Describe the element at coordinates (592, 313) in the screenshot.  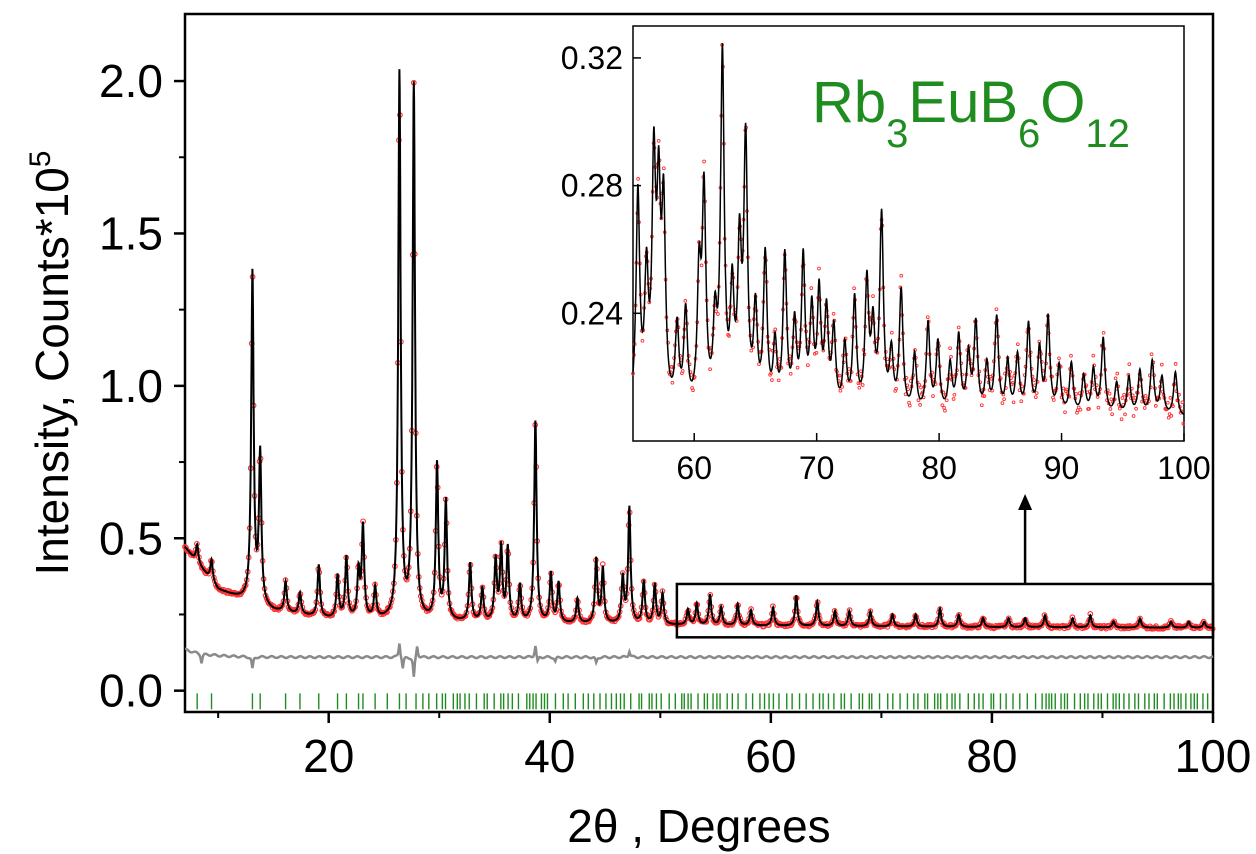
I see `inset-y-tick-label: 0.24` at that location.